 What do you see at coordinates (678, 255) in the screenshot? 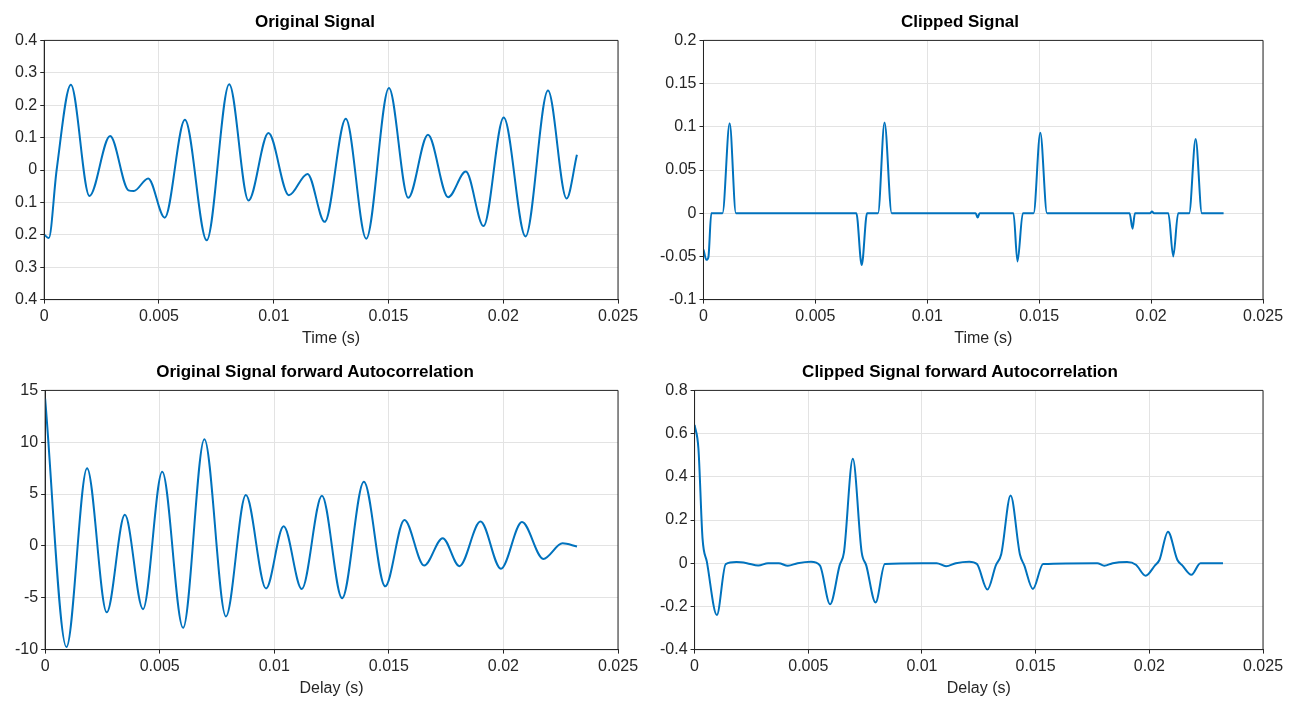
I see `y-tick-label: -0.05` at bounding box center [678, 255].